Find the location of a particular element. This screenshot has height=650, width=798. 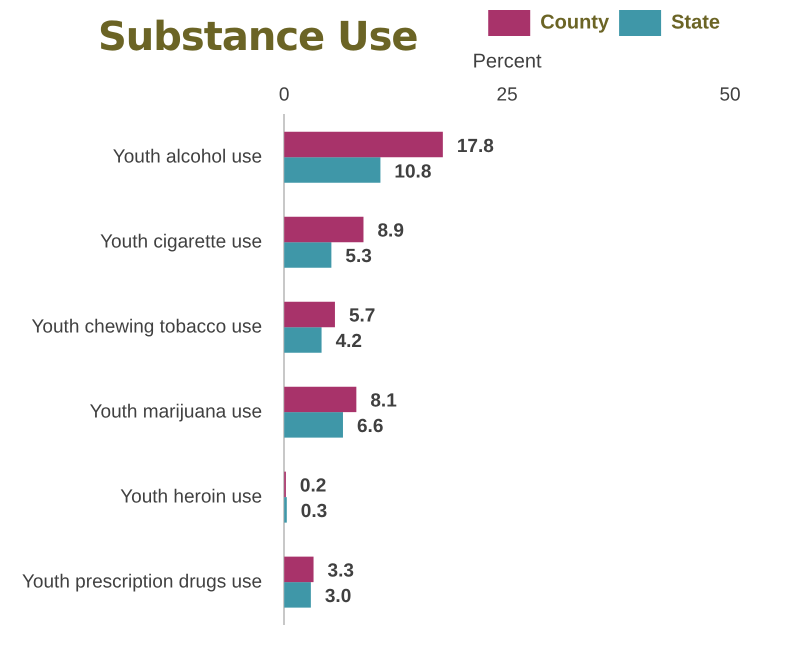

data-label: 5.7 is located at coordinates (362, 316).